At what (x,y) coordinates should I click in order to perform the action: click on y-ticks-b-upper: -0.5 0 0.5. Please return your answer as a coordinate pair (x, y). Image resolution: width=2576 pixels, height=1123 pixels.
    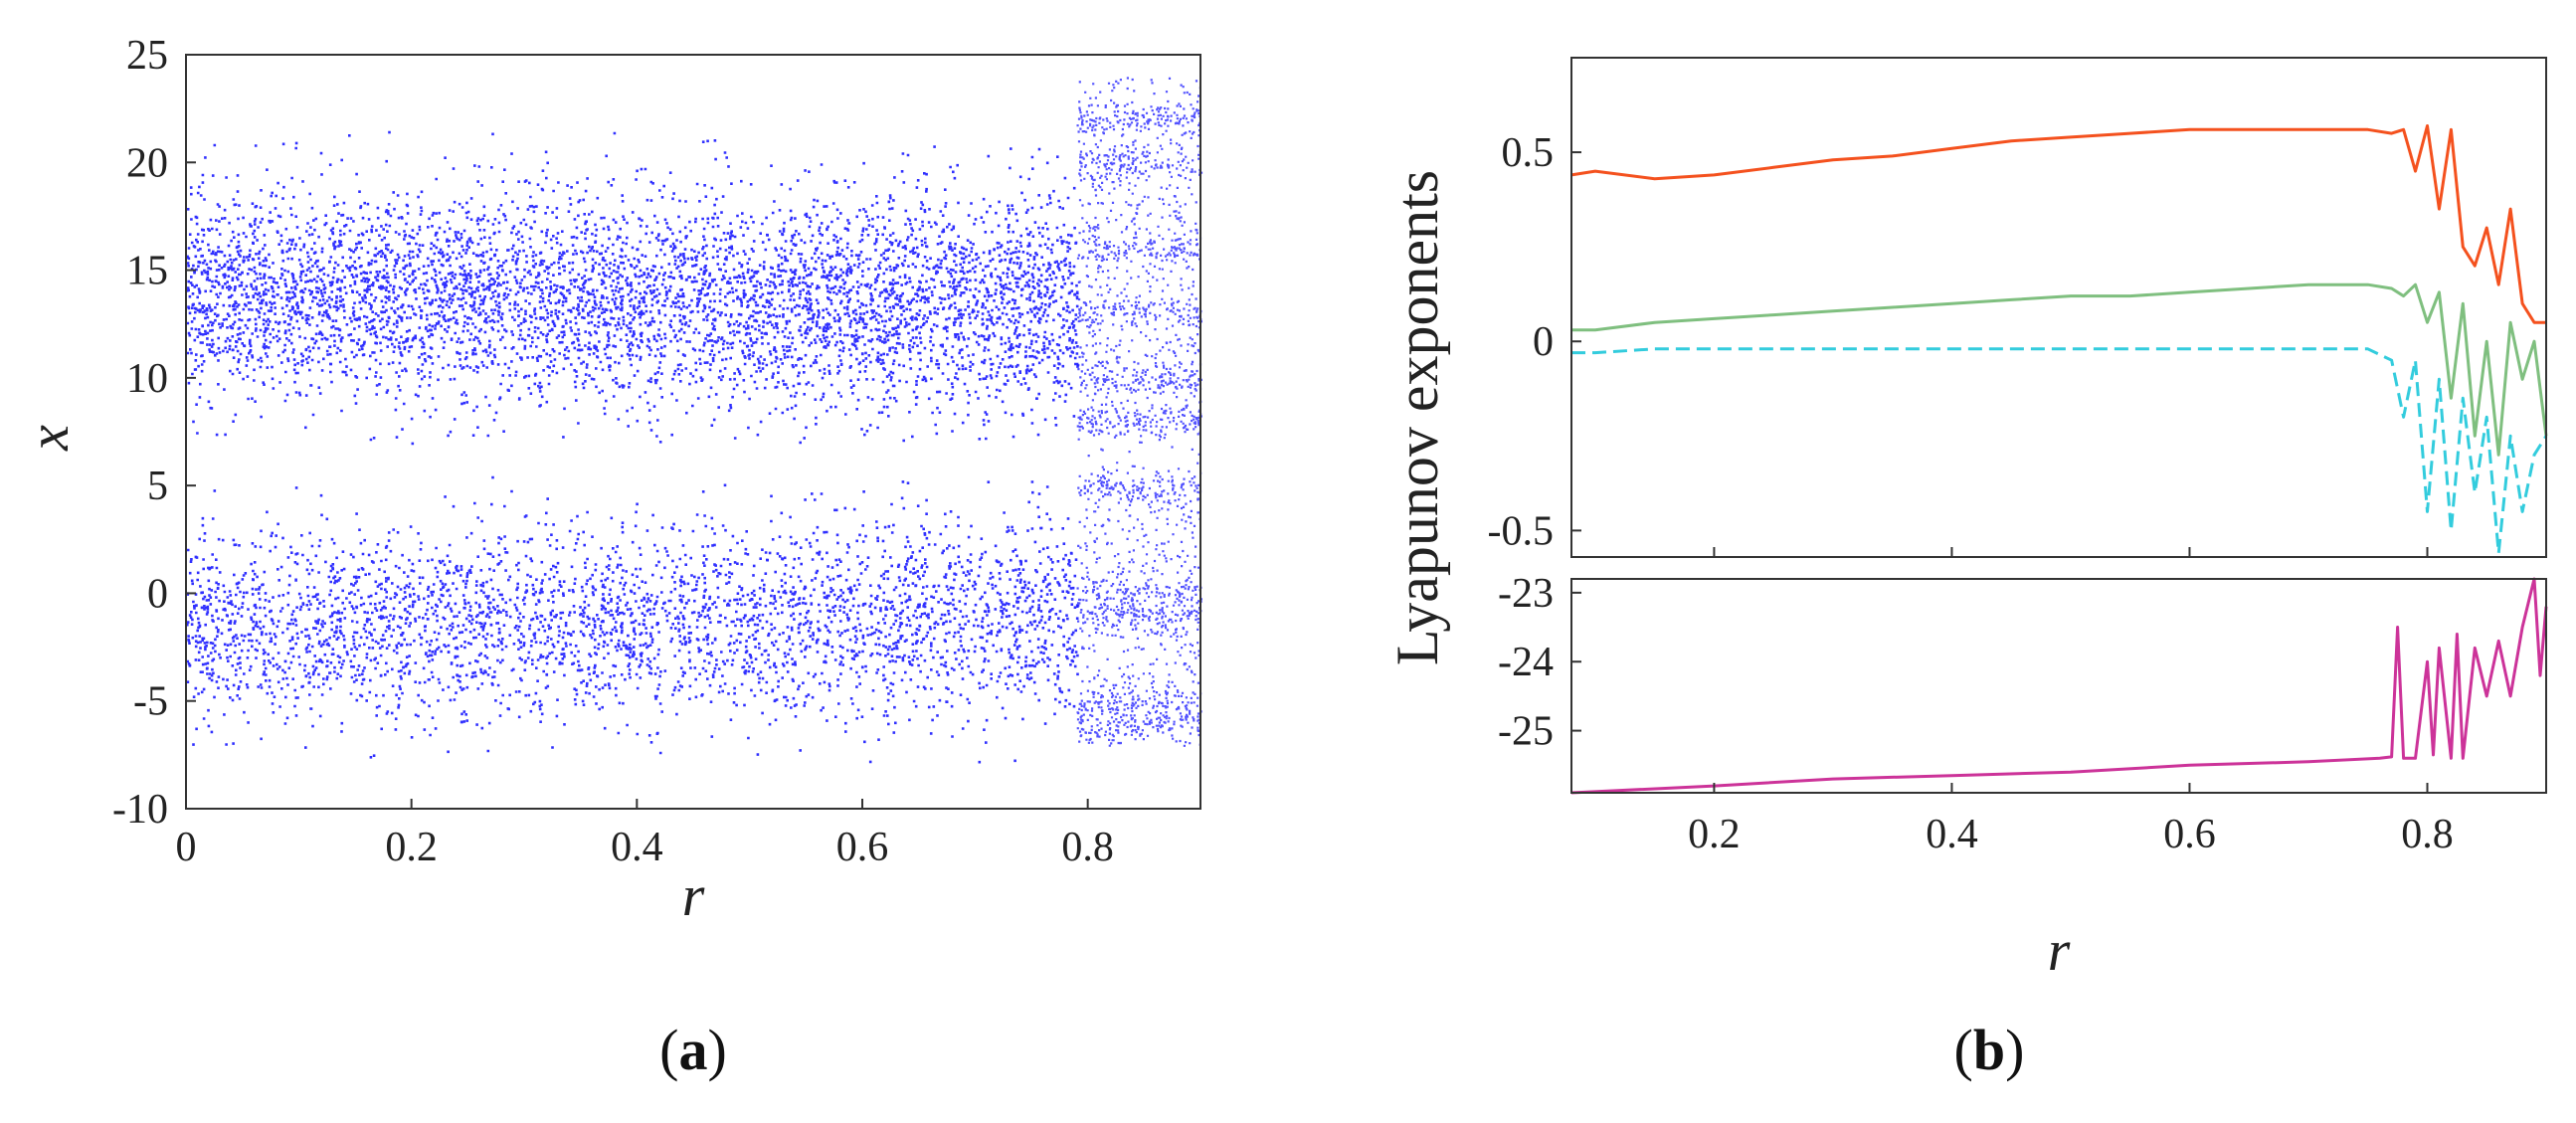
    Looking at the image, I should click on (1534, 342).